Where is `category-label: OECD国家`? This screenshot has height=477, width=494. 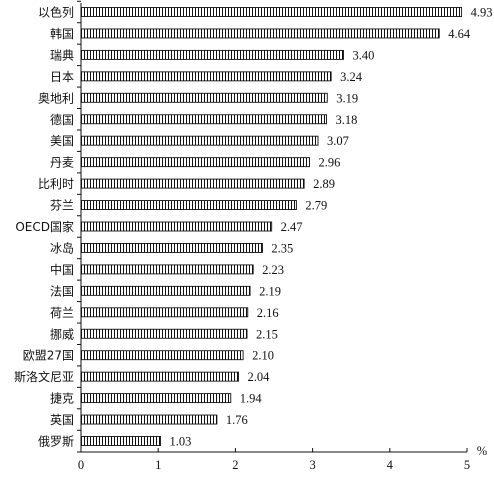
category-label: OECD国家 is located at coordinates (44, 226).